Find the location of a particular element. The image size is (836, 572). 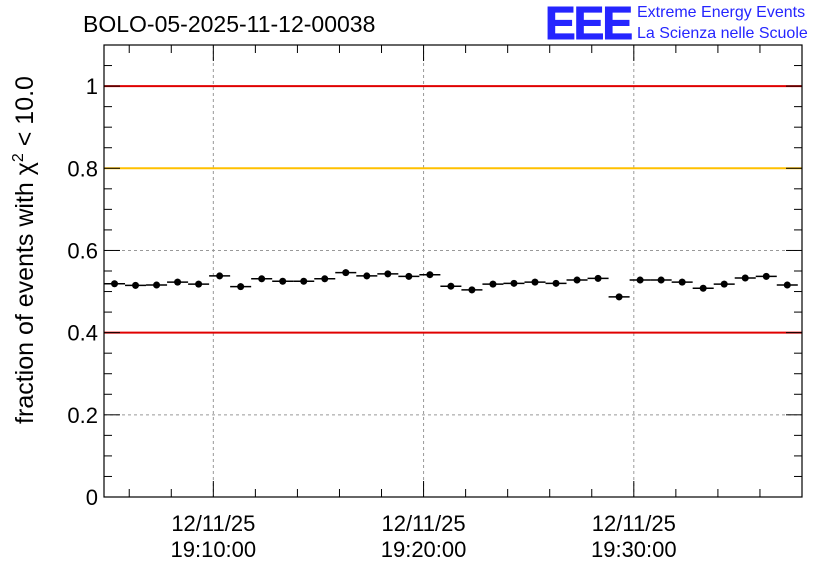

y-axis-title: fraction of events with χ2 < 10.0 is located at coordinates (24, 250).